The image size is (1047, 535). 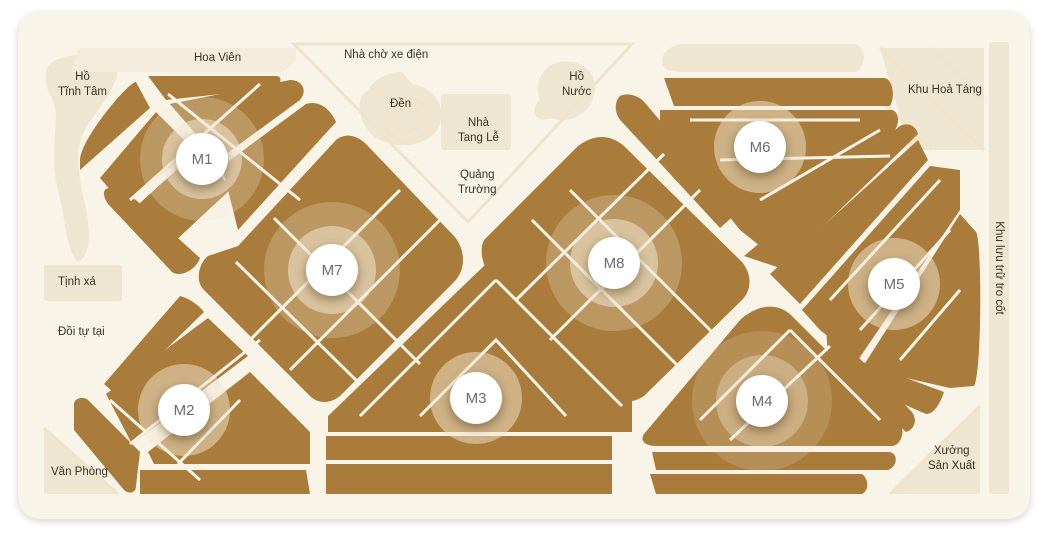 I want to click on label-ho-nuoc-line1: Hồ, so click(x=576, y=77).